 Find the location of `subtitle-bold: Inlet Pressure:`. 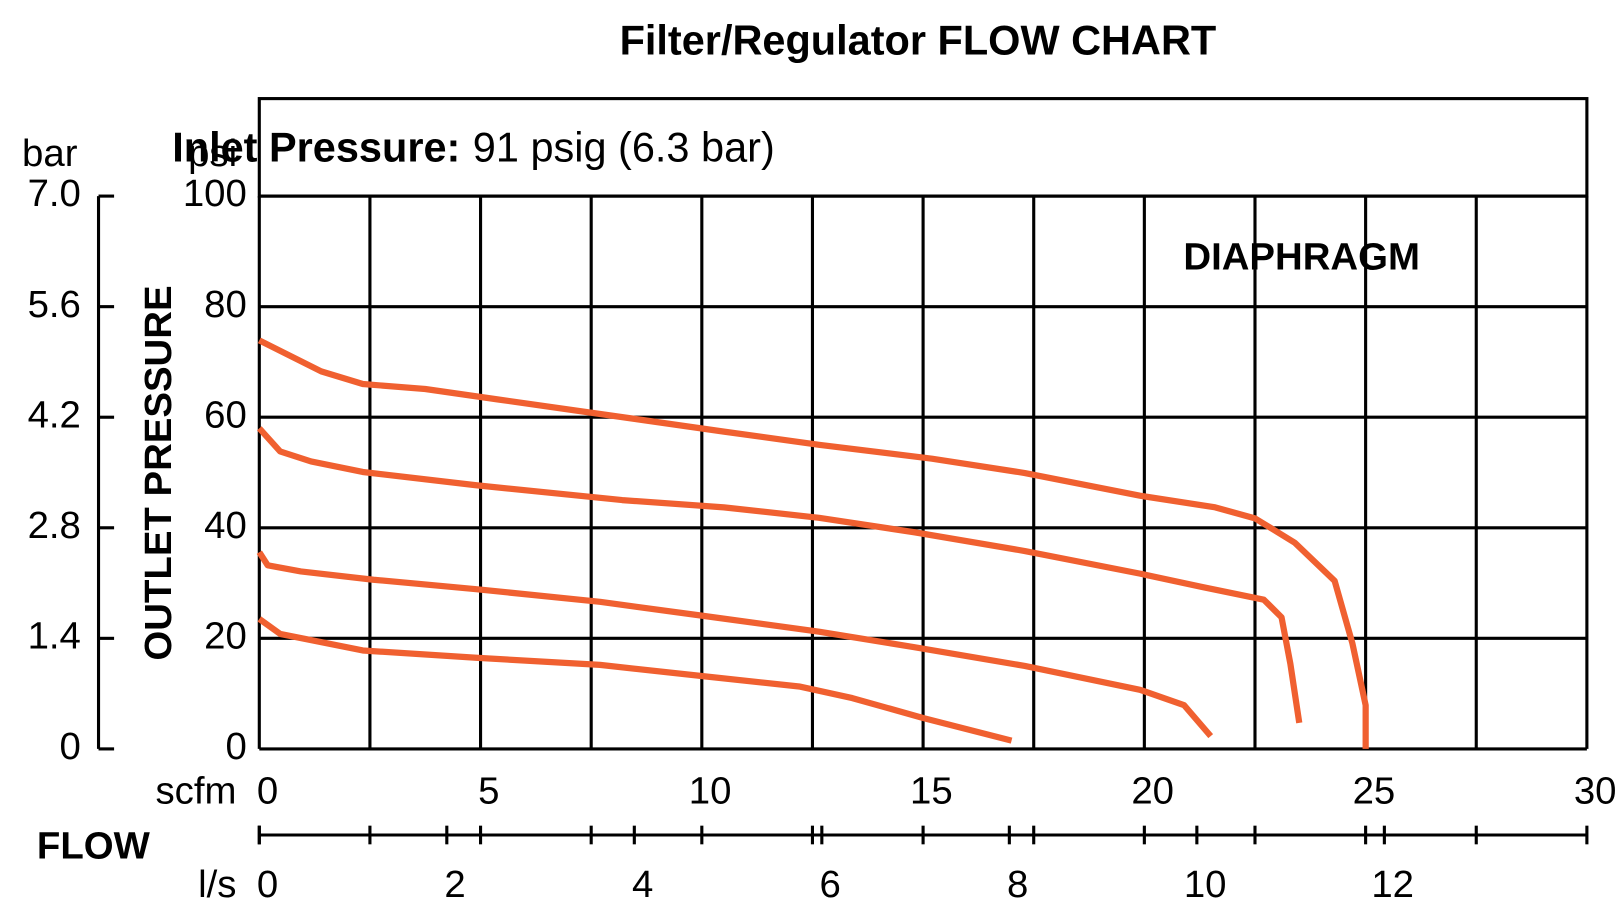

subtitle-bold: Inlet Pressure: is located at coordinates (316, 146).